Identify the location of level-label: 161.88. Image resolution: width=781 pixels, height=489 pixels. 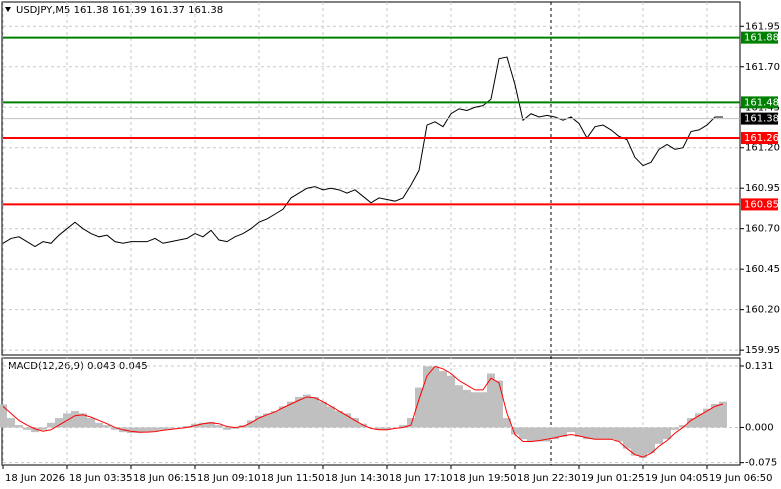
(761, 38).